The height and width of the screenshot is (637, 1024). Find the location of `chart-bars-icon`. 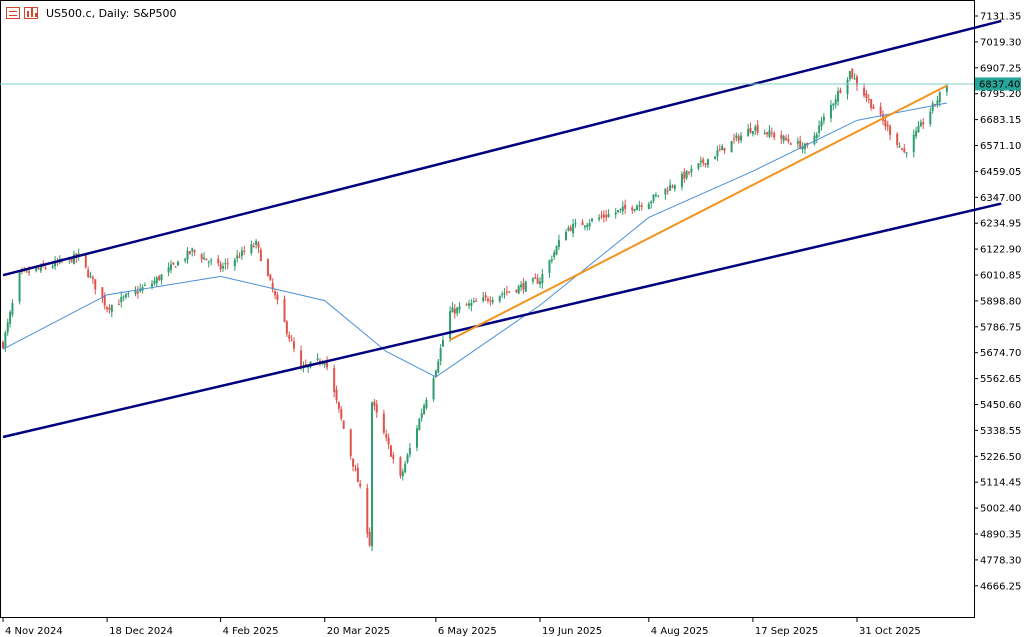

chart-bars-icon is located at coordinates (31, 13).